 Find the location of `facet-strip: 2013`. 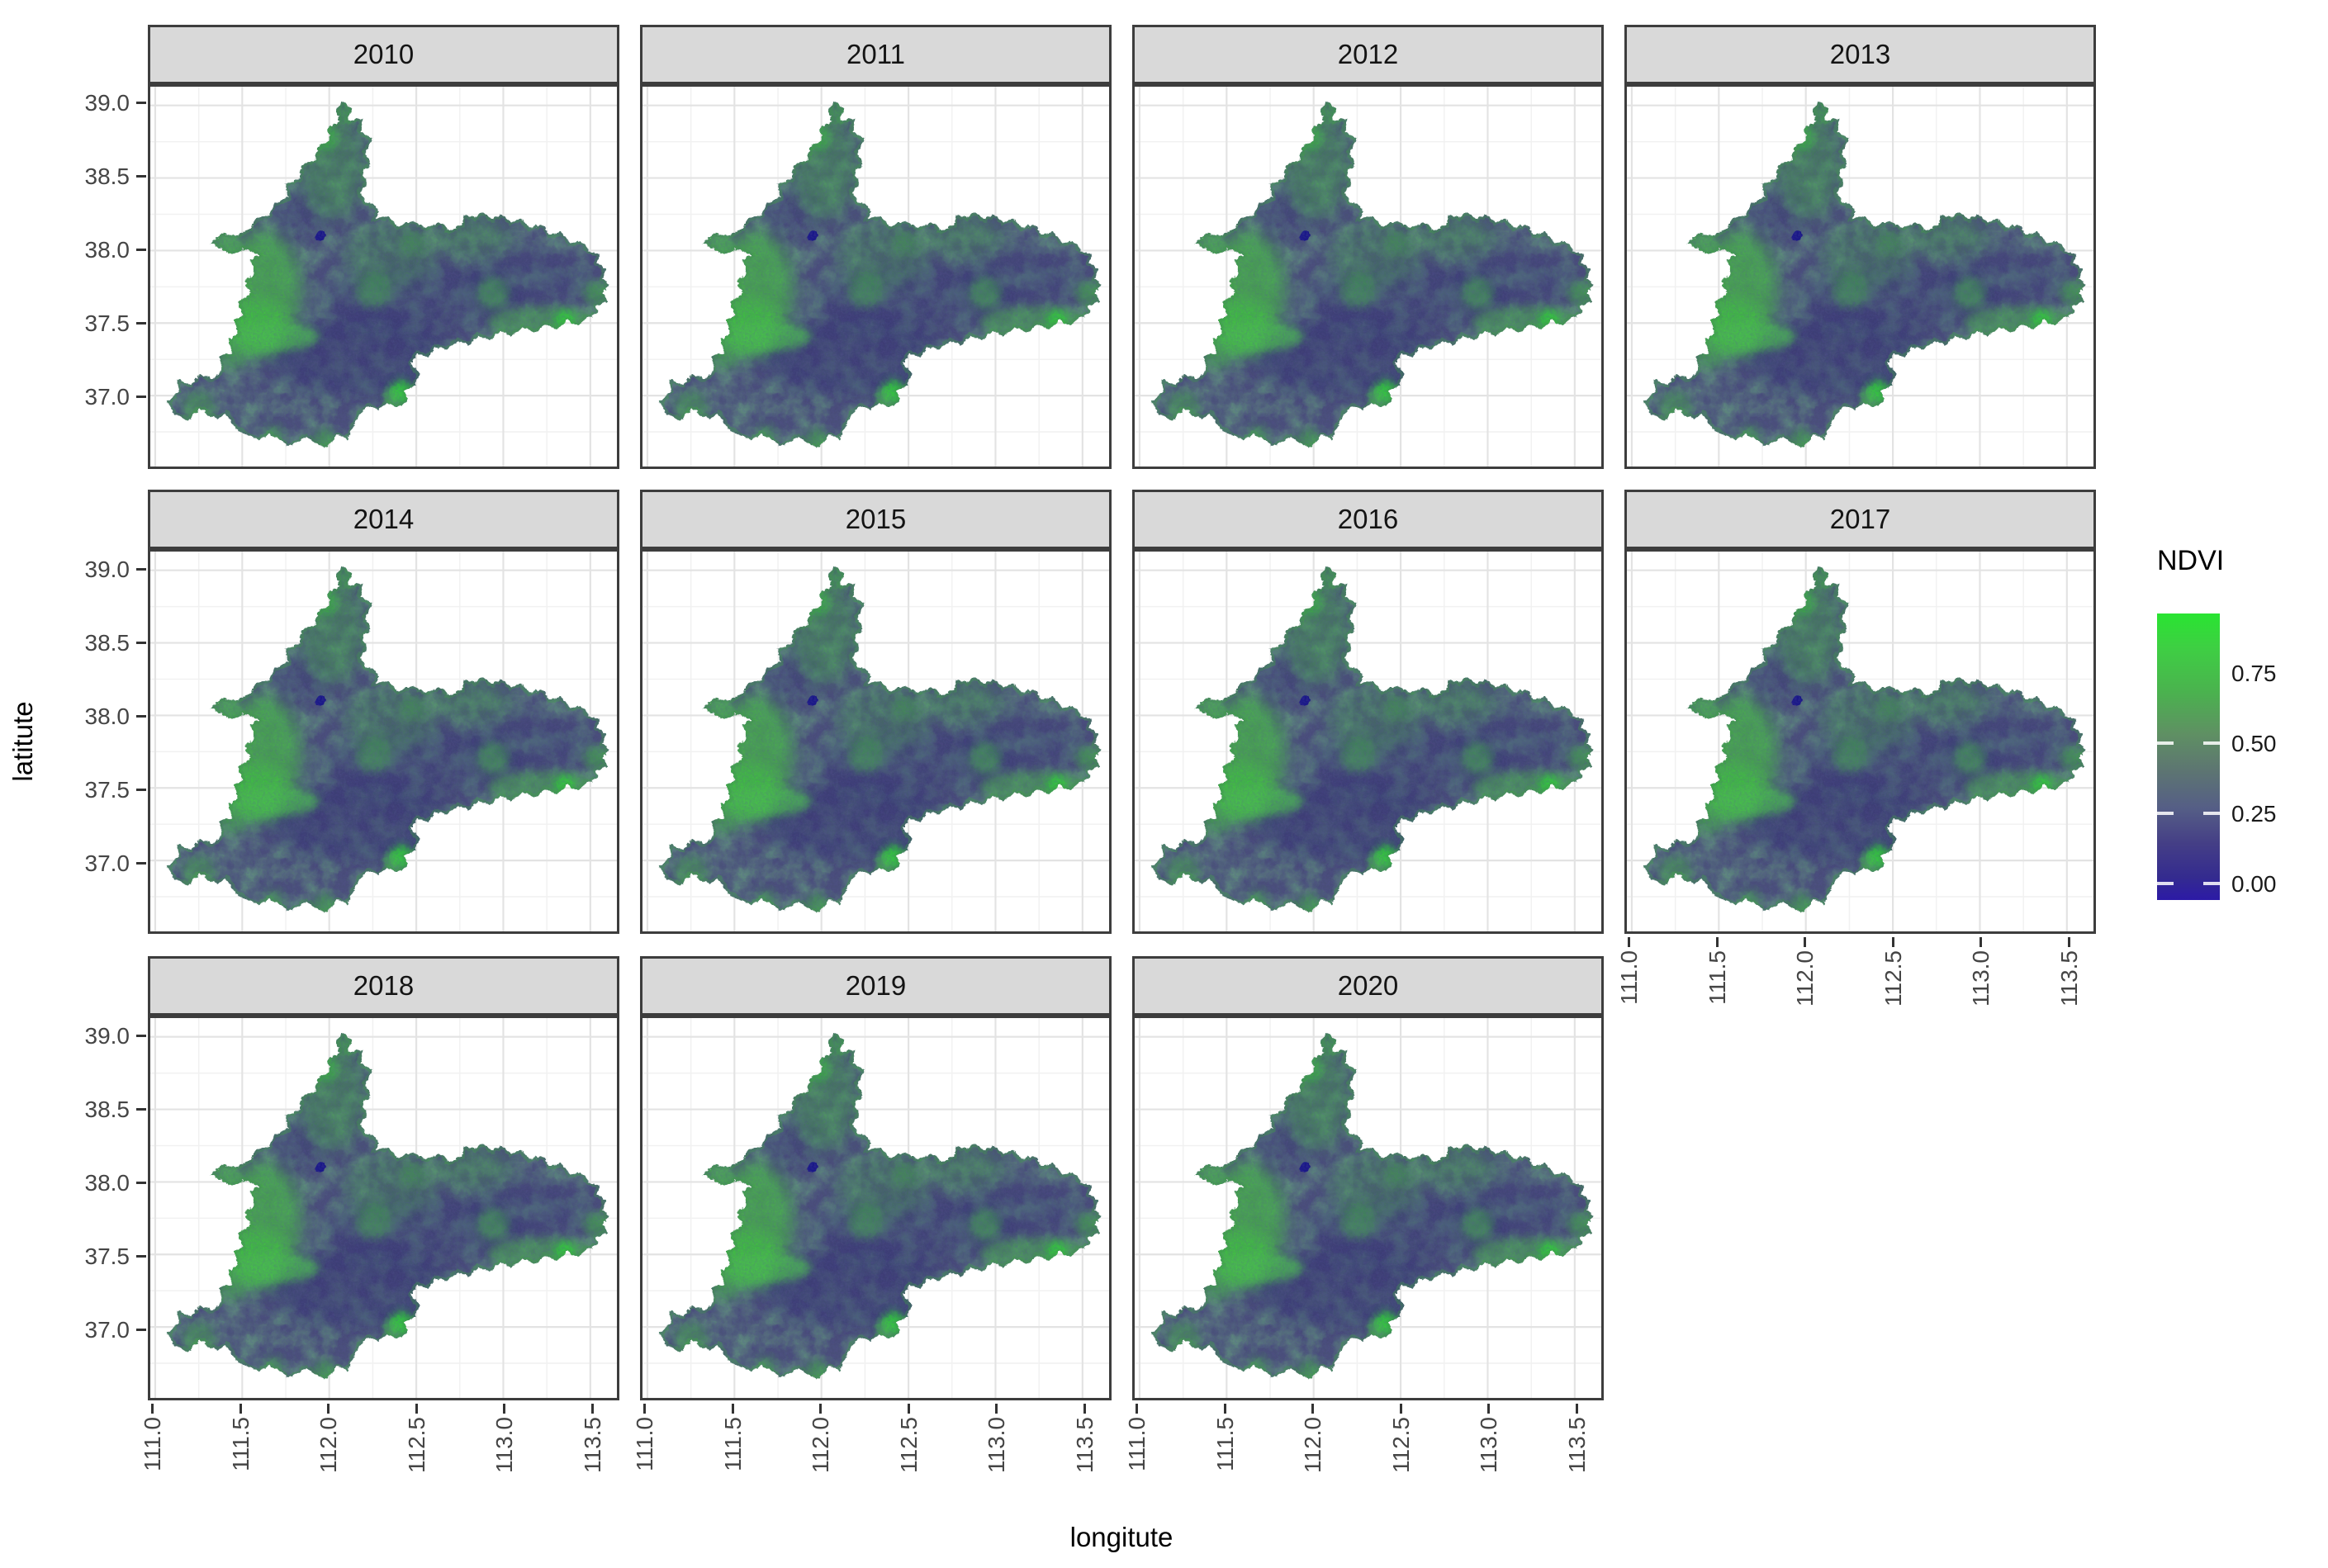

facet-strip: 2013 is located at coordinates (1860, 54).